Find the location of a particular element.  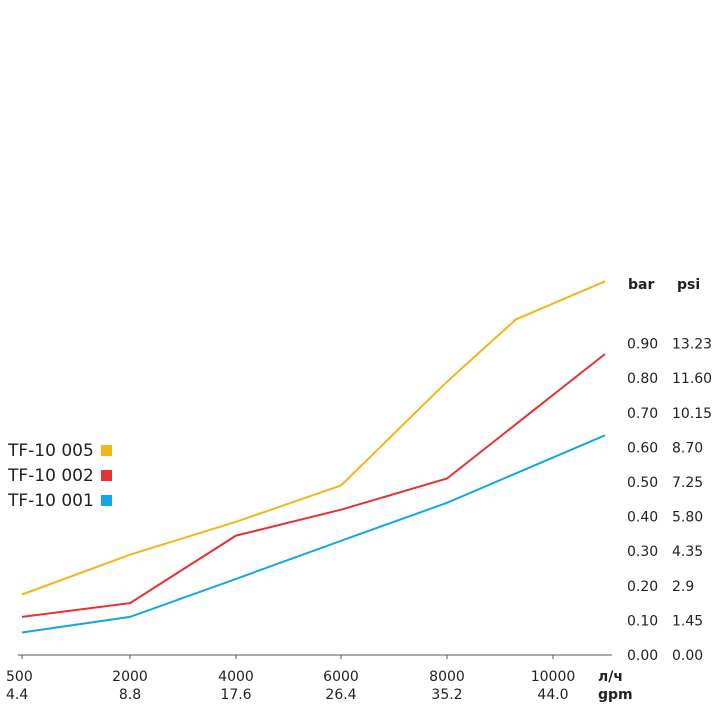

legend-label: TF-10 001 is located at coordinates (51, 500).